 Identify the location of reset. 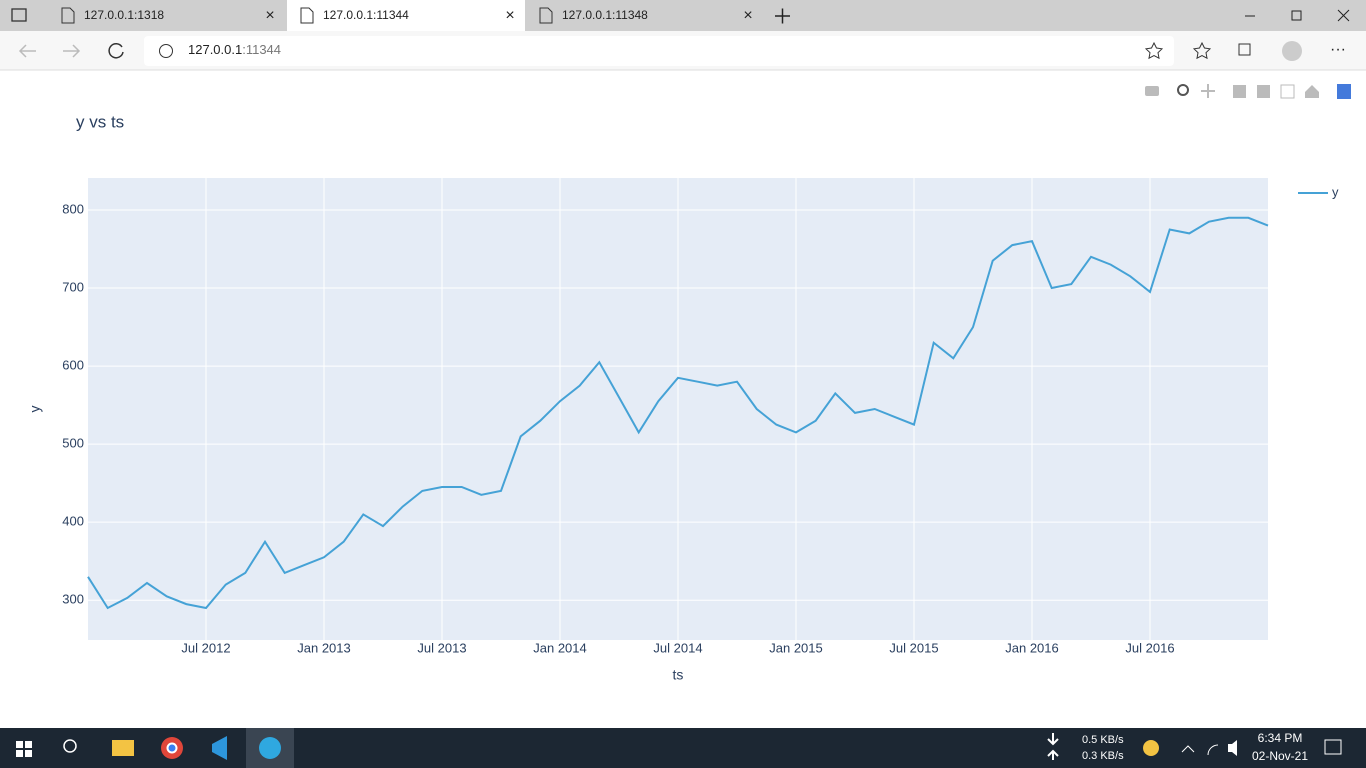
(1312, 91).